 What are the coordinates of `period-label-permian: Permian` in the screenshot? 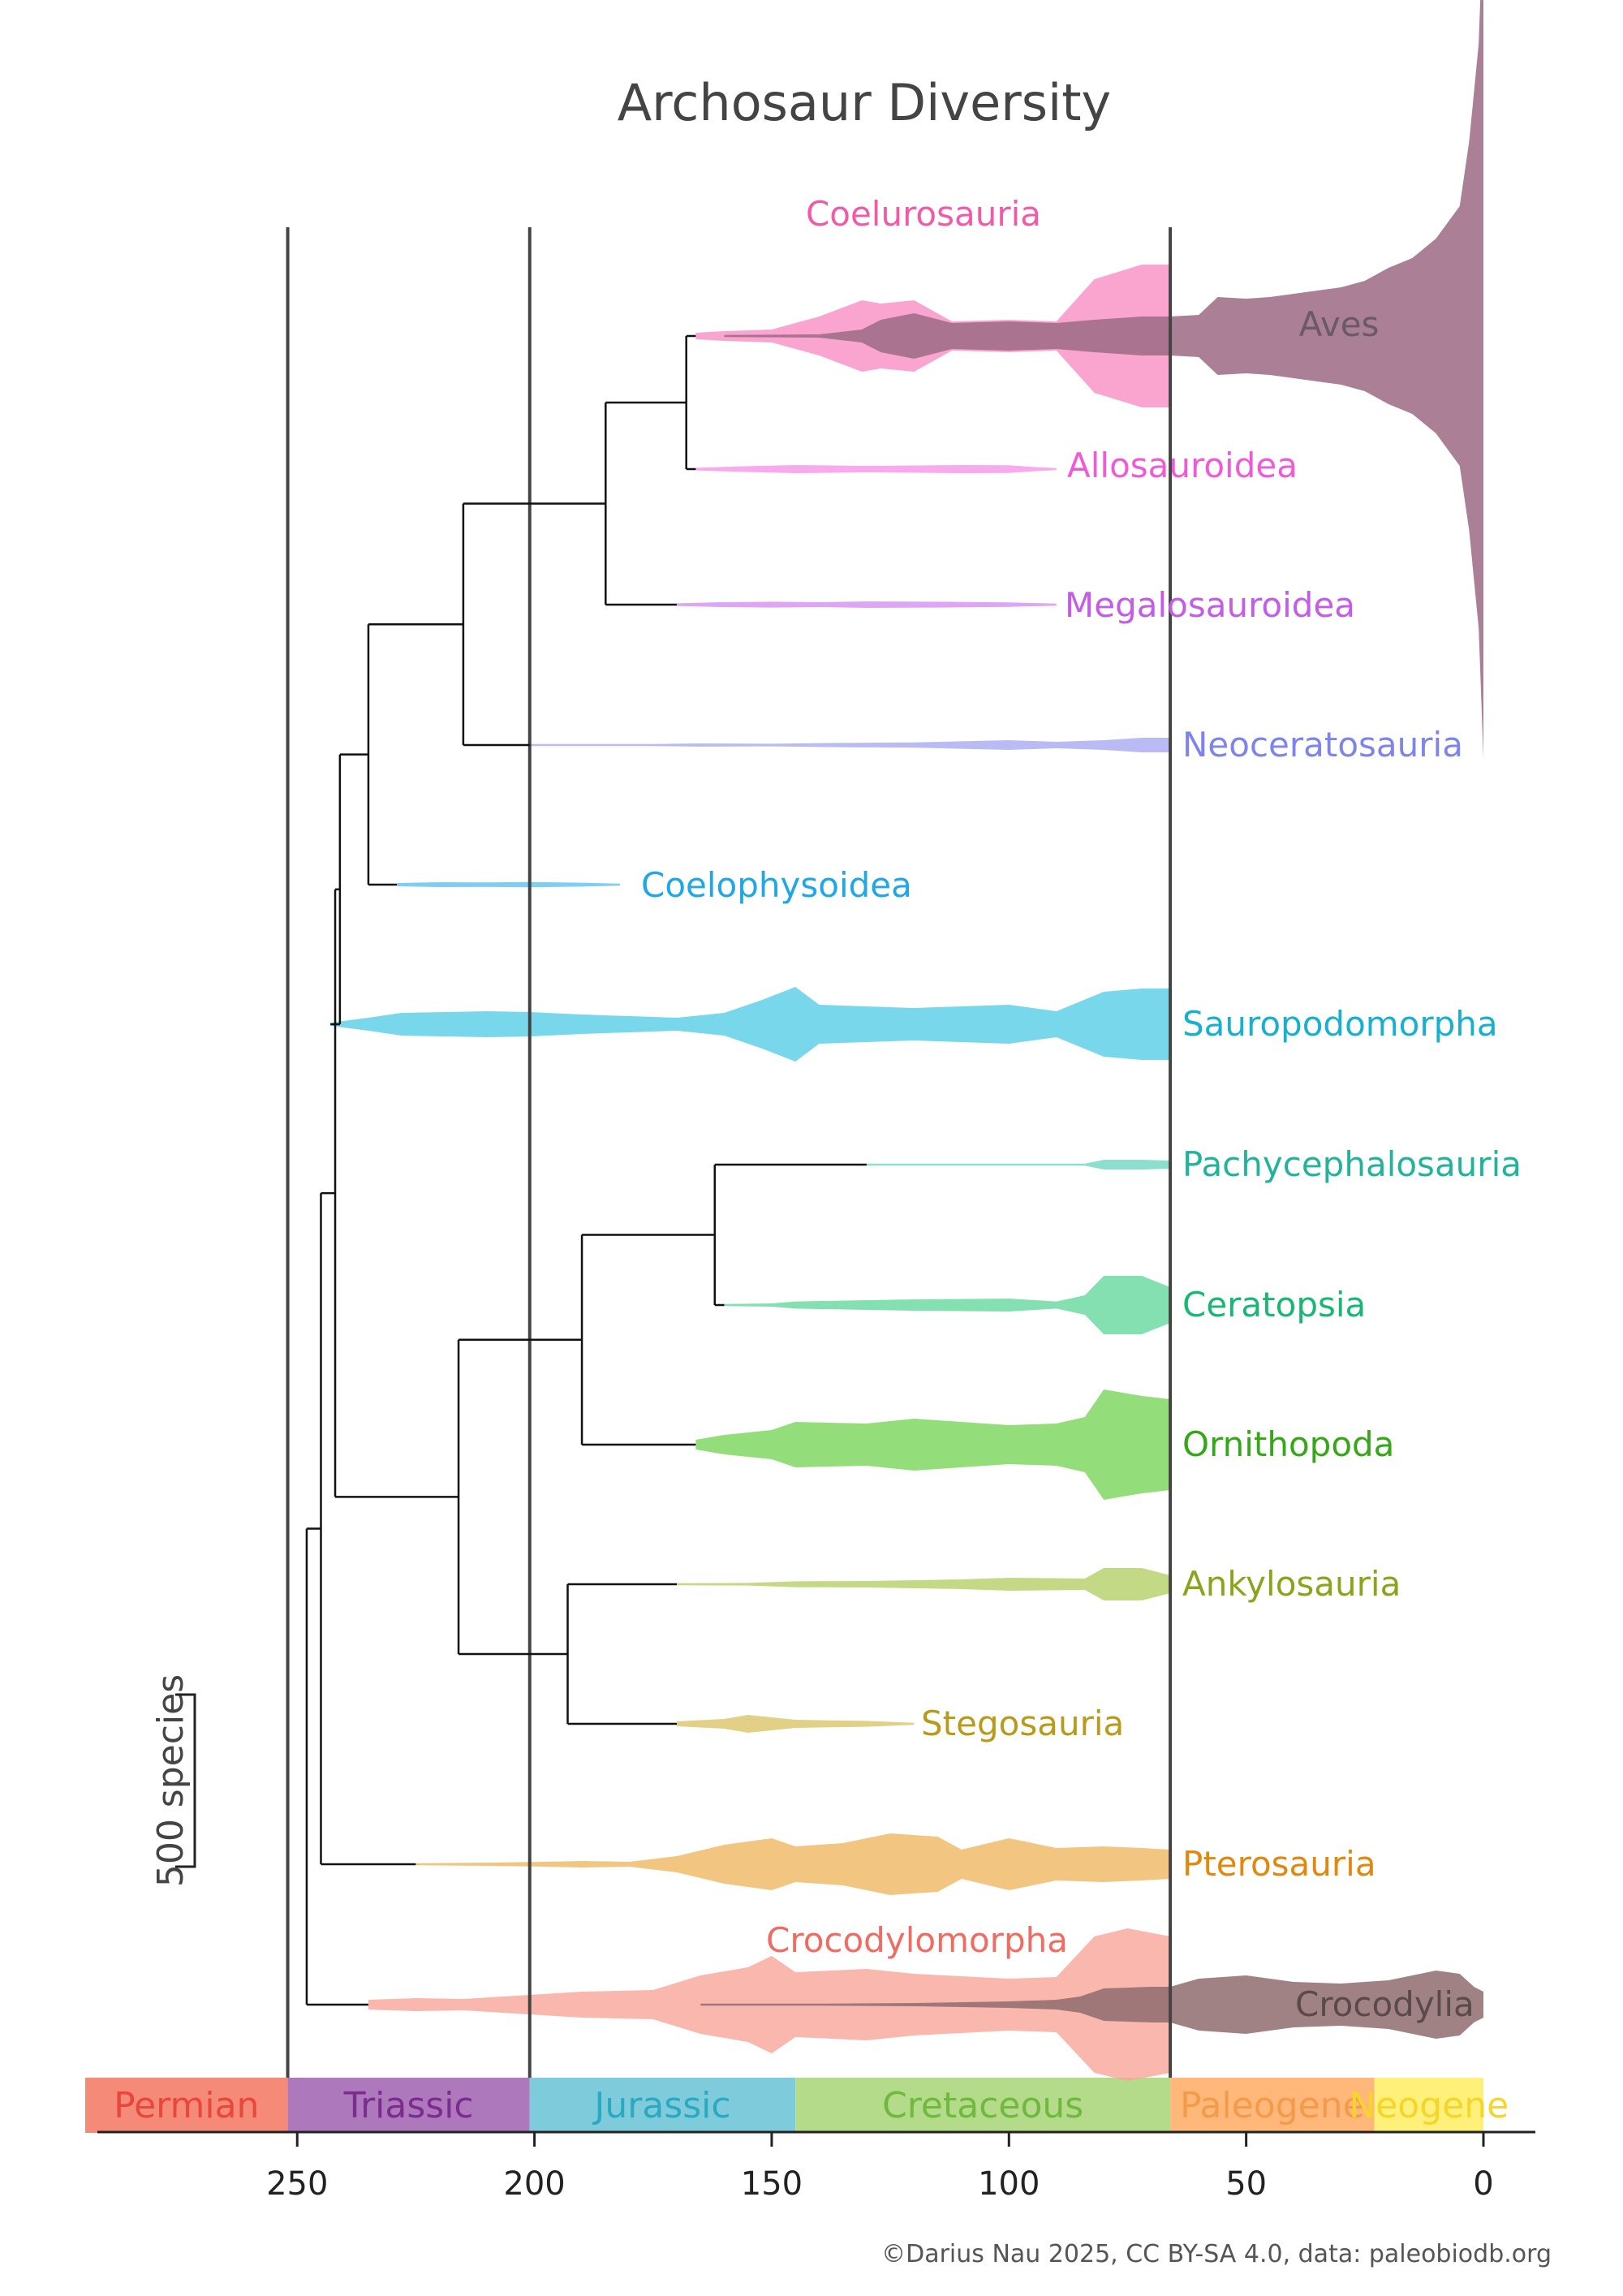 It's located at (186, 2105).